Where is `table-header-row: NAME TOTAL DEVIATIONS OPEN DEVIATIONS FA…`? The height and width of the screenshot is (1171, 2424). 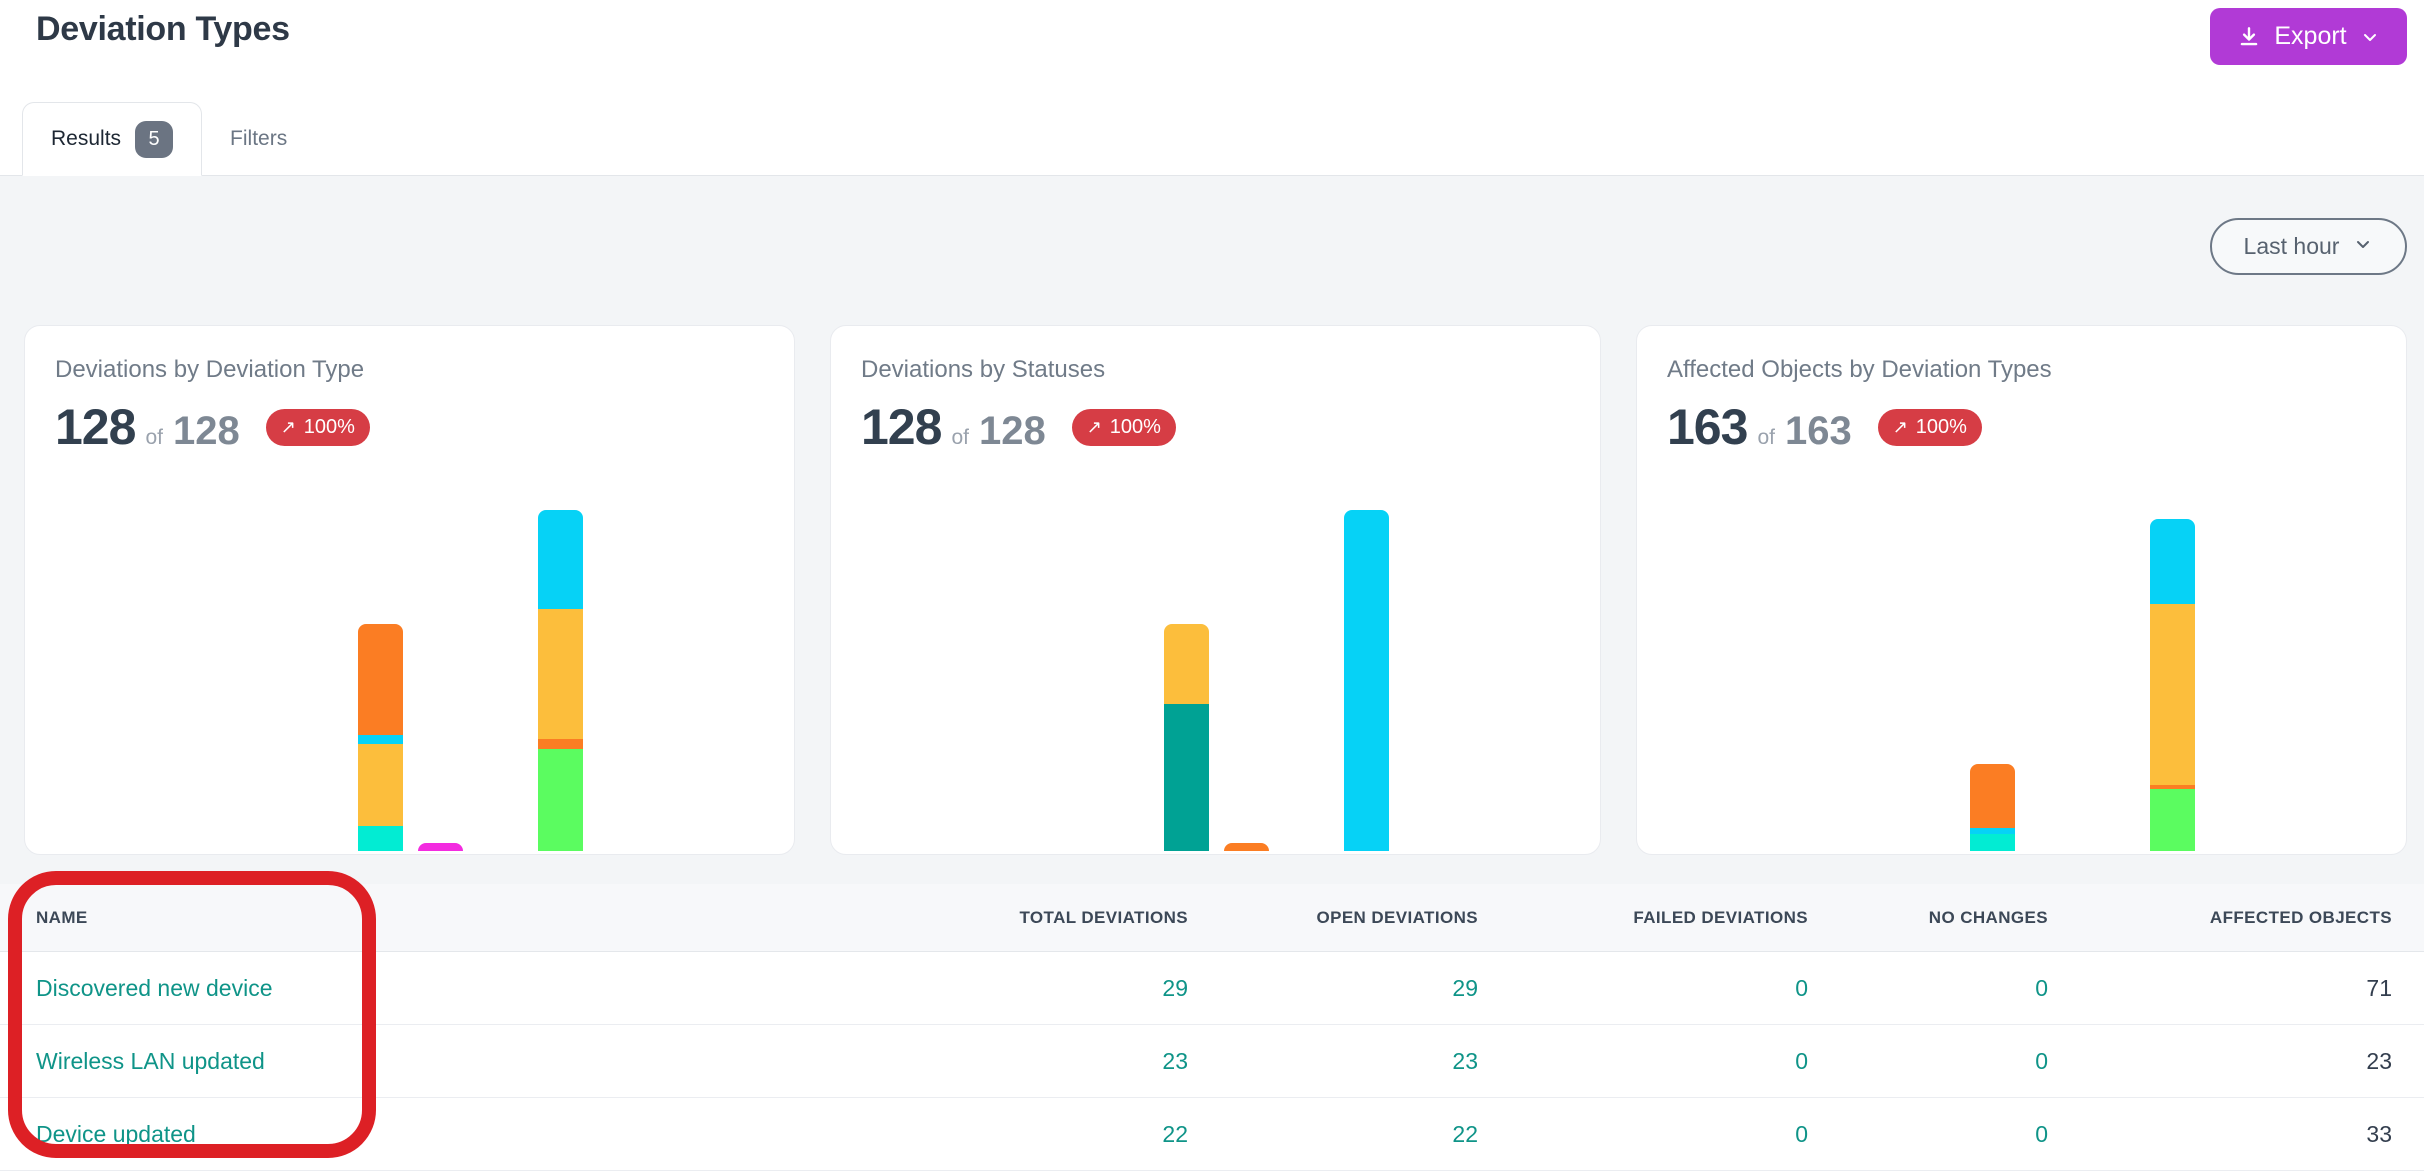 table-header-row: NAME TOTAL DEVIATIONS OPEN DEVIATIONS FA… is located at coordinates (1212, 918).